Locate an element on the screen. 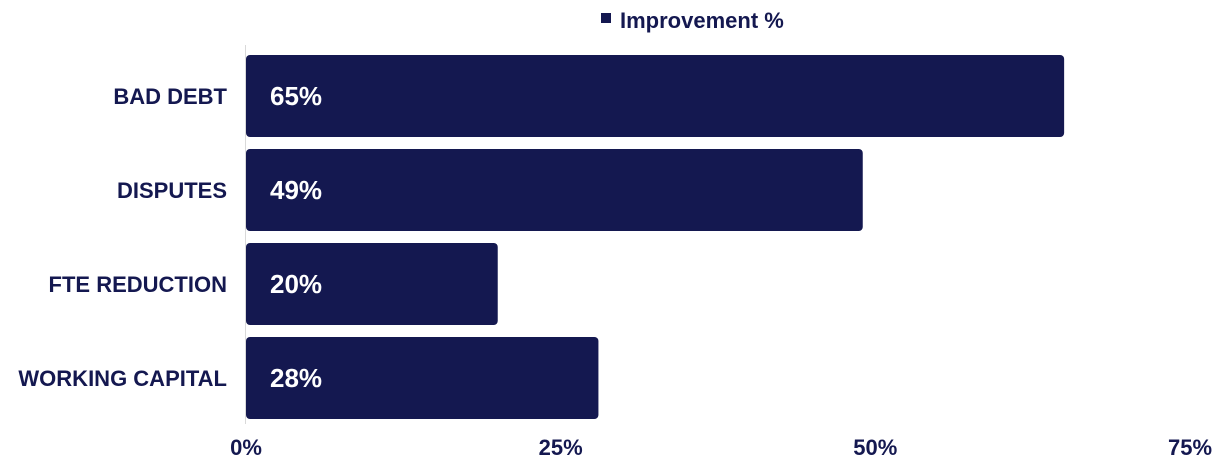  category-label-1: DISPUTES is located at coordinates (172, 190).